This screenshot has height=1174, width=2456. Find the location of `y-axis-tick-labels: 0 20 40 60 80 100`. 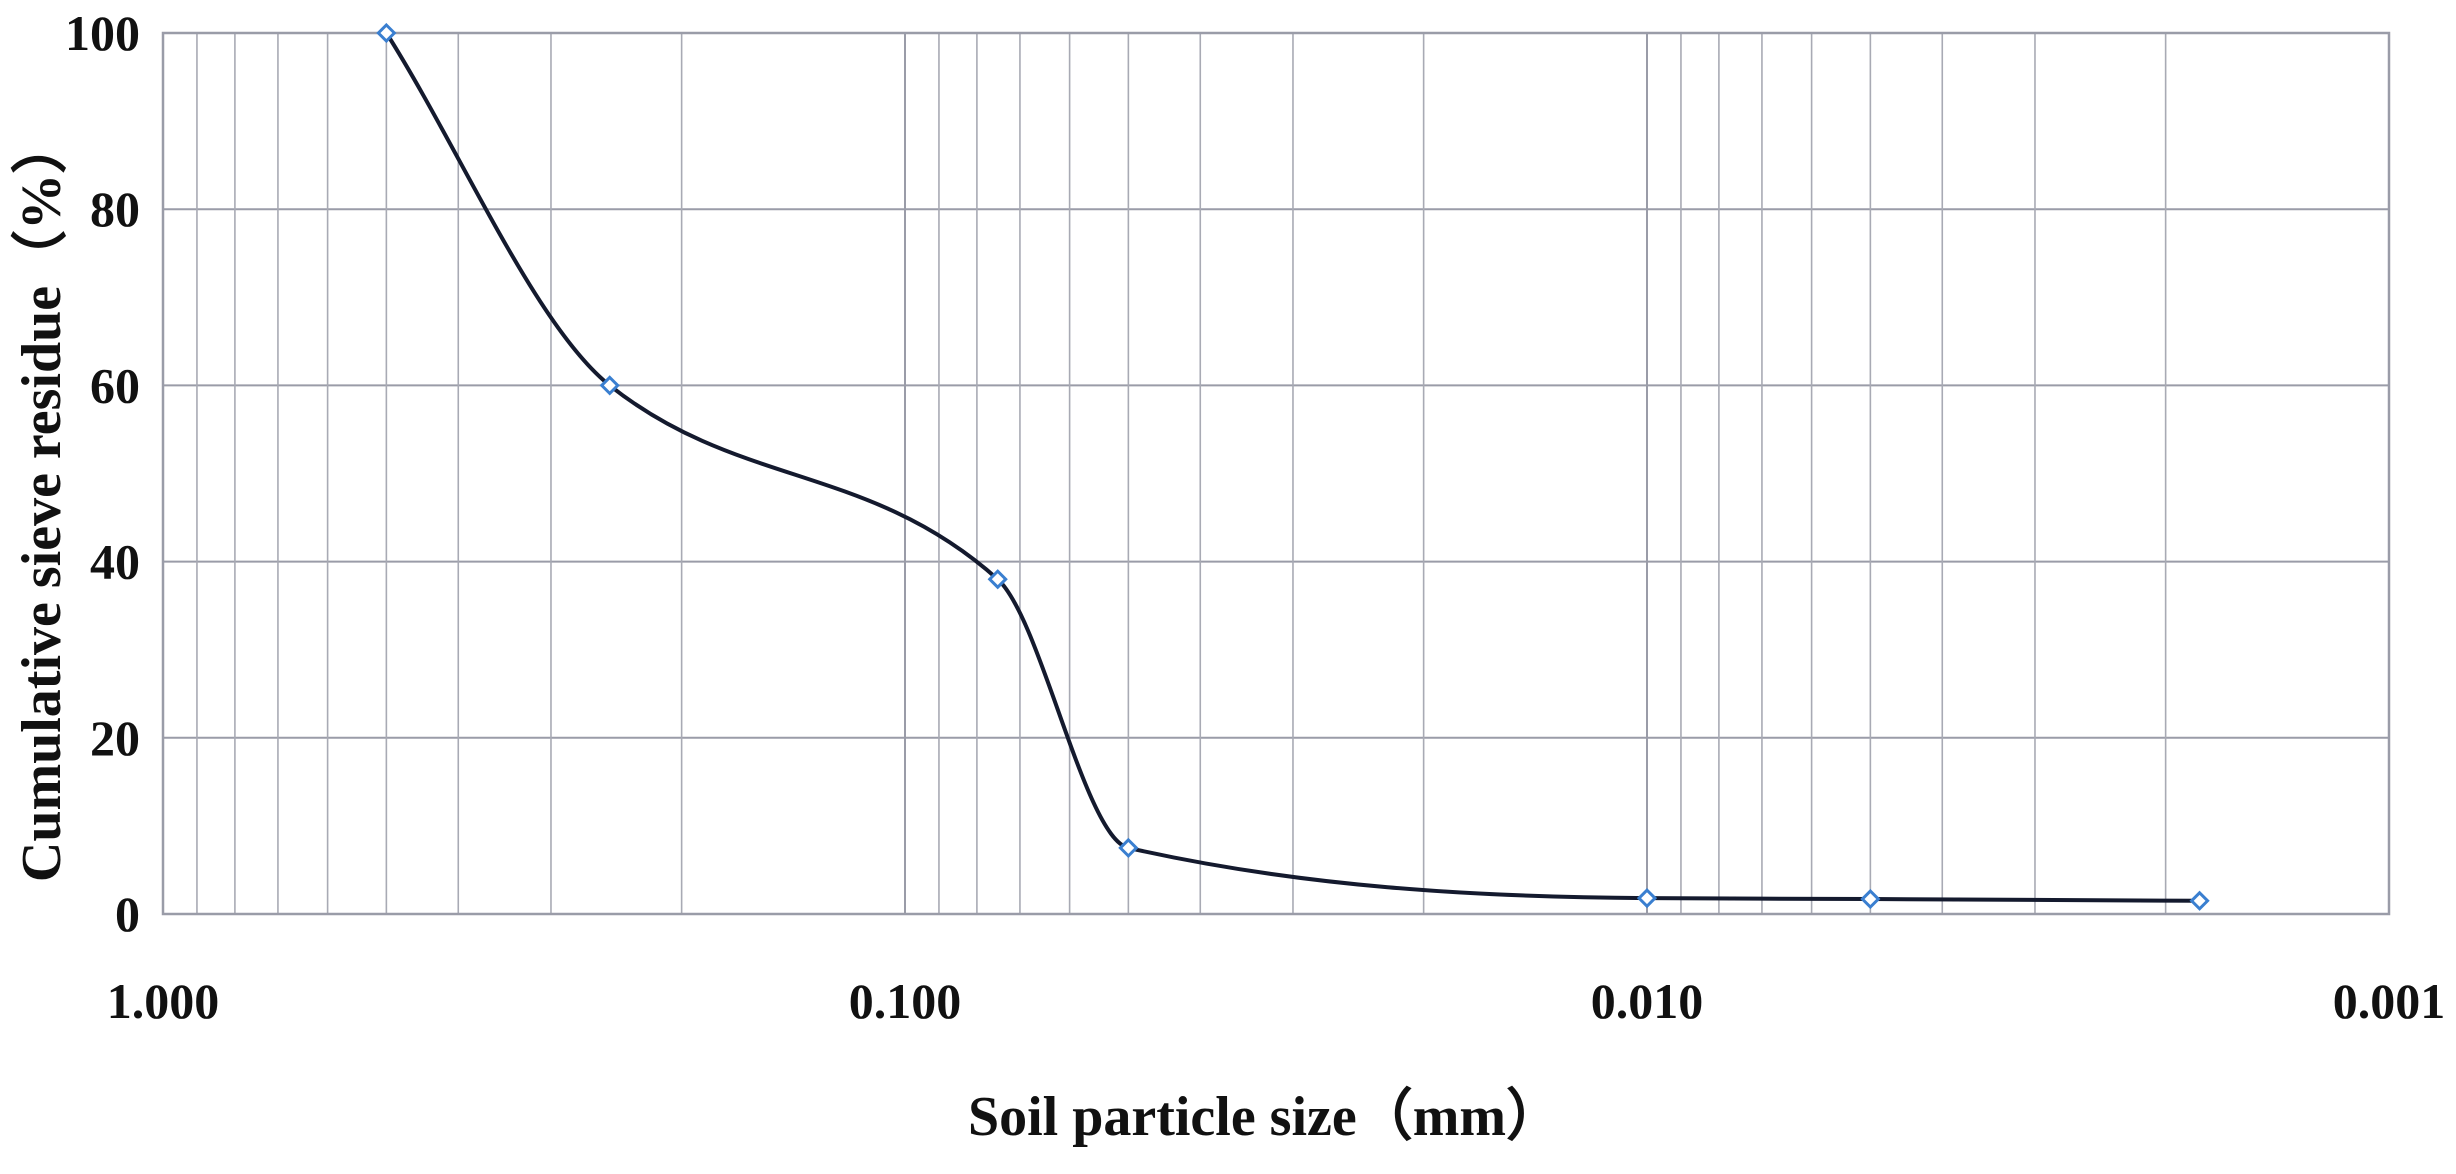

y-axis-tick-labels: 0 20 40 60 80 100 is located at coordinates (102, 473).